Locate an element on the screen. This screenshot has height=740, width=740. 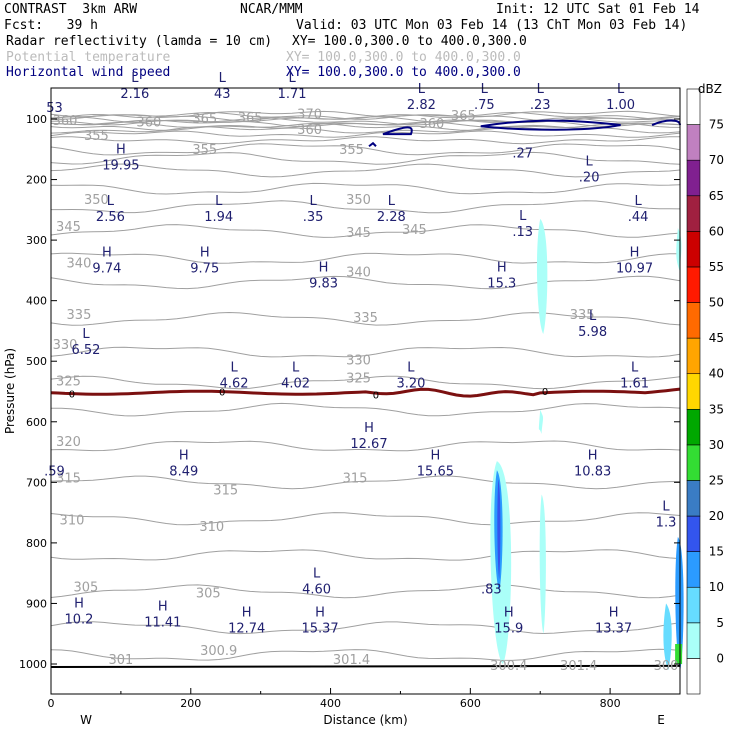
y-tick-label: 800 is located at coordinates (36, 543).